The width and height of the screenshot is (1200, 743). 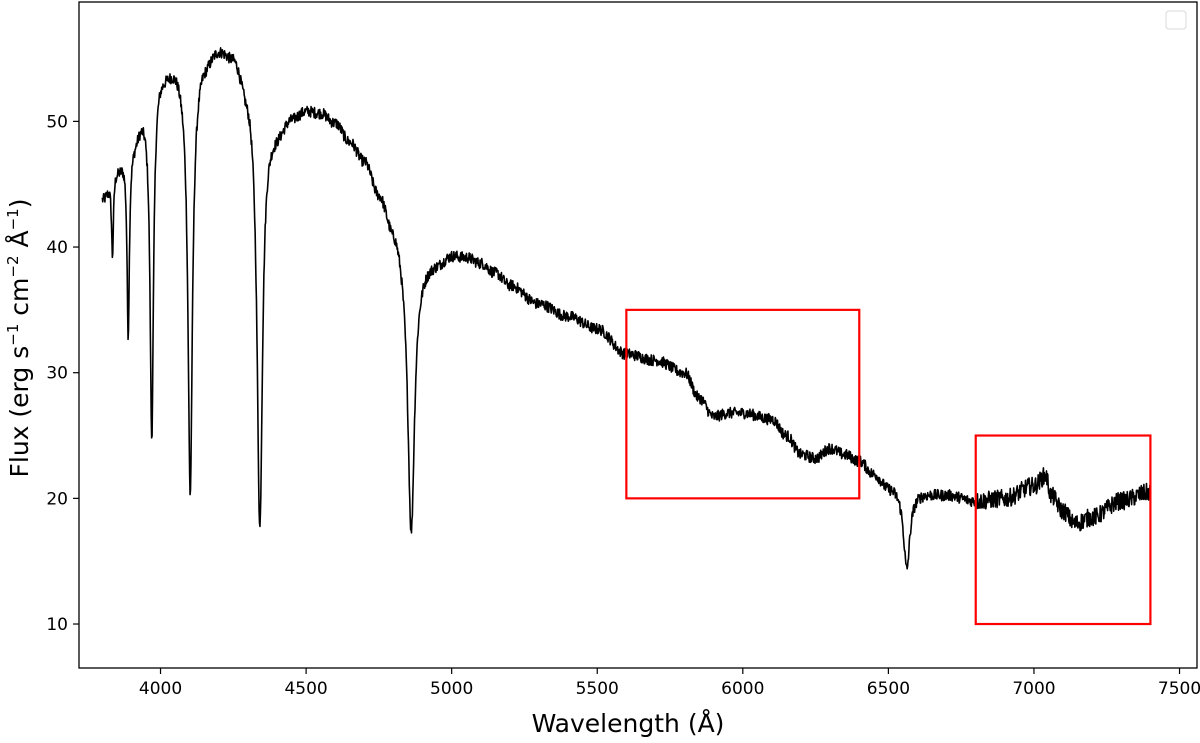 What do you see at coordinates (13, 266) in the screenshot?
I see `y-axis-title-exp2: −2` at bounding box center [13, 266].